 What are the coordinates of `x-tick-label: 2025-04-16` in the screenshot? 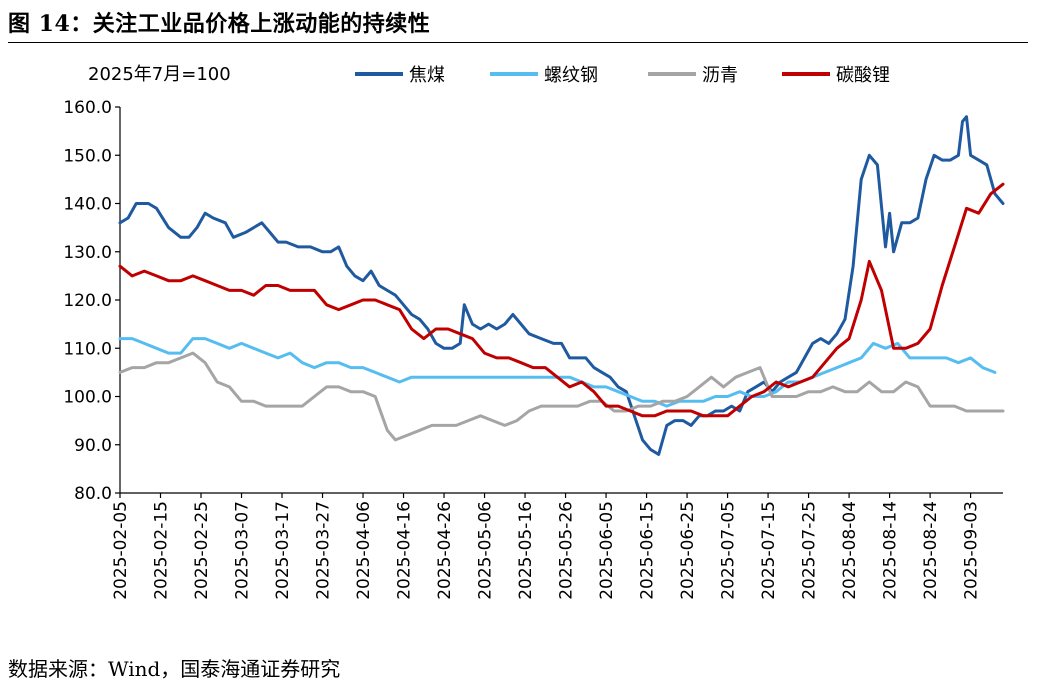 It's located at (405, 550).